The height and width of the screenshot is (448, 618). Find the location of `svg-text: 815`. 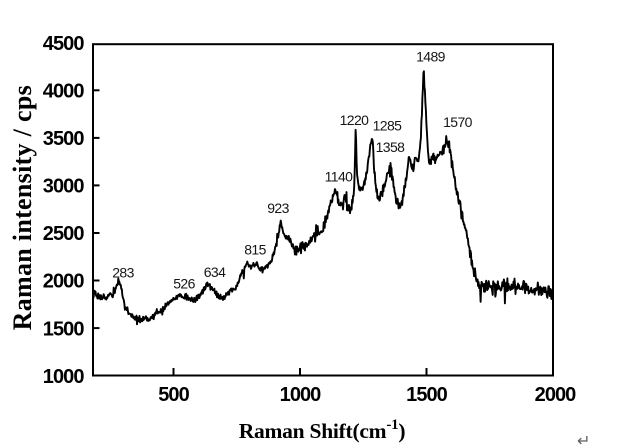

svg-text: 815 is located at coordinates (255, 250).